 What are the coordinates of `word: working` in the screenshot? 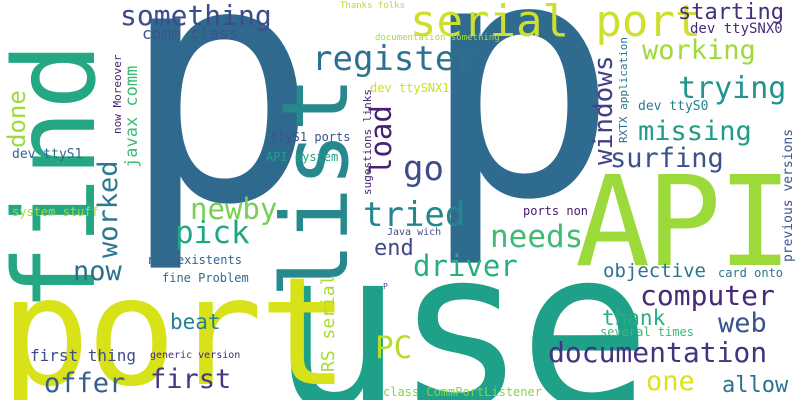 It's located at (699, 50).